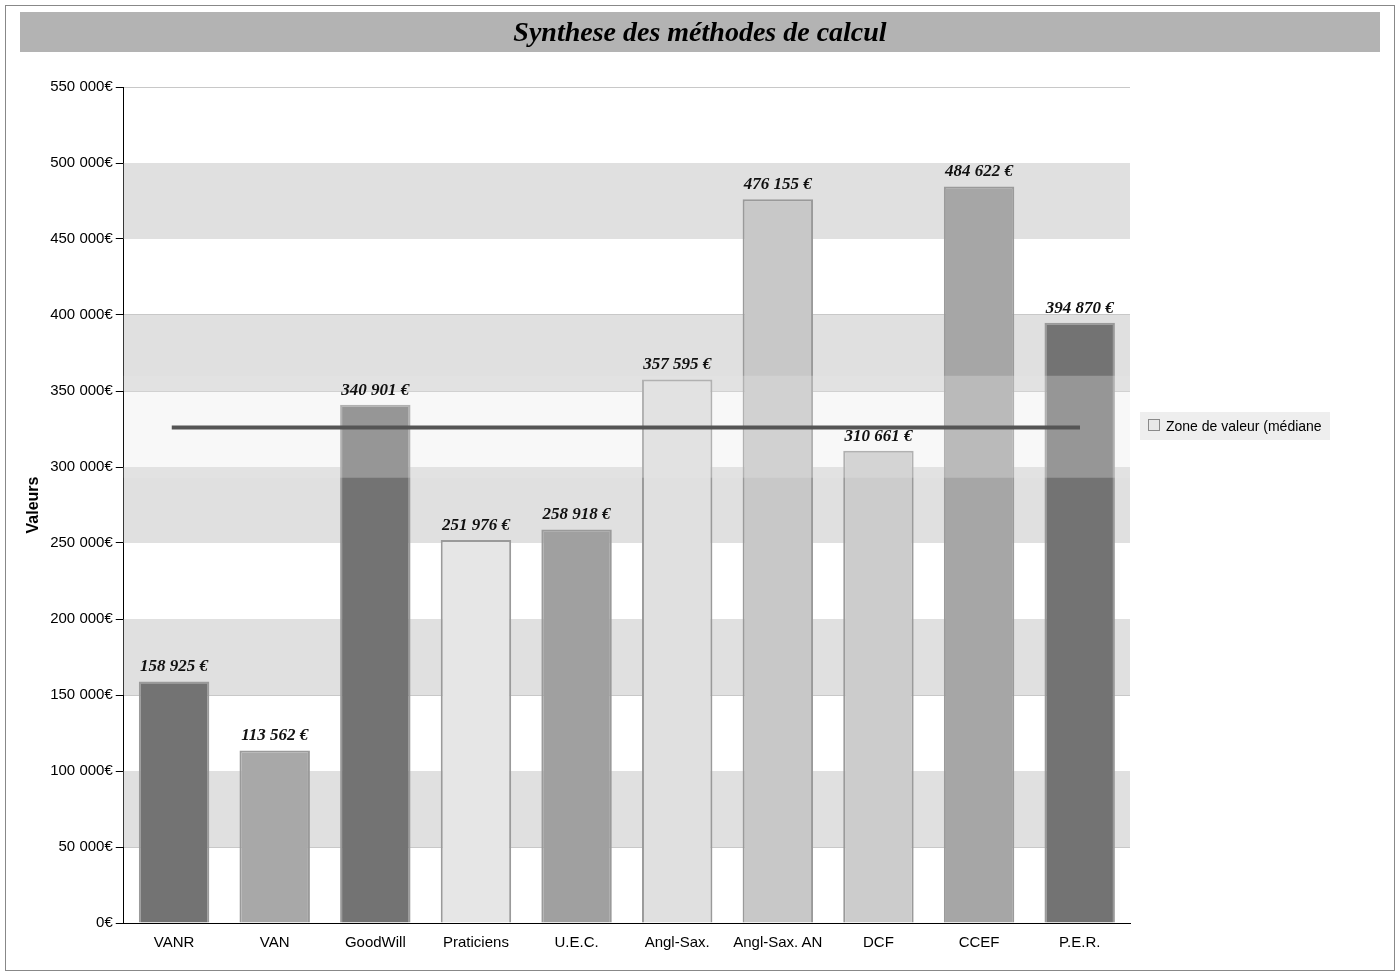 The width and height of the screenshot is (1400, 974). Describe the element at coordinates (275, 735) in the screenshot. I see `data-label: 113 562 €` at that location.